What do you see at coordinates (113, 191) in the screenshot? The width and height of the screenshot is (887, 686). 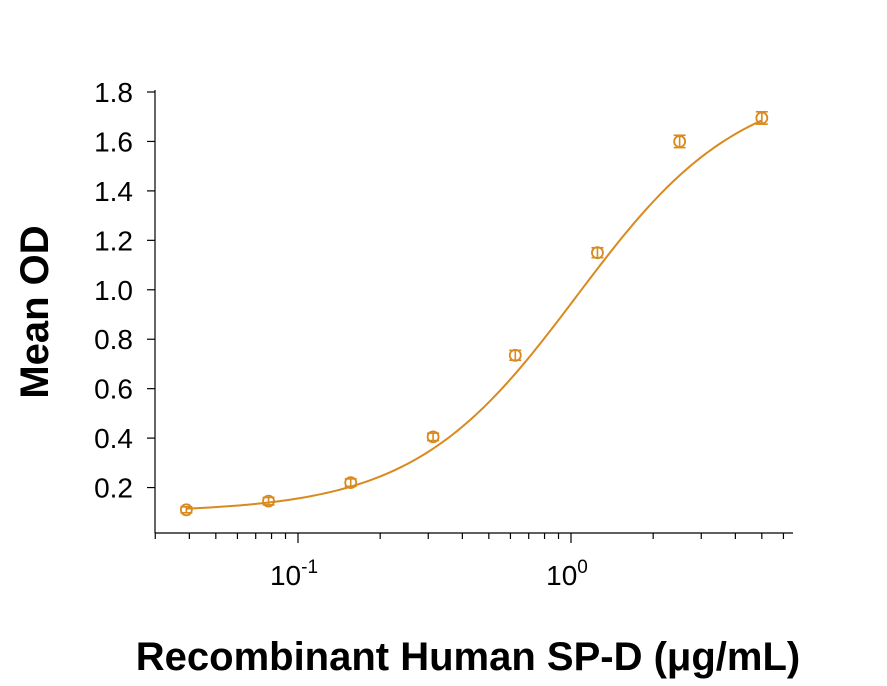 I see `y-tick-label: 1.4` at bounding box center [113, 191].